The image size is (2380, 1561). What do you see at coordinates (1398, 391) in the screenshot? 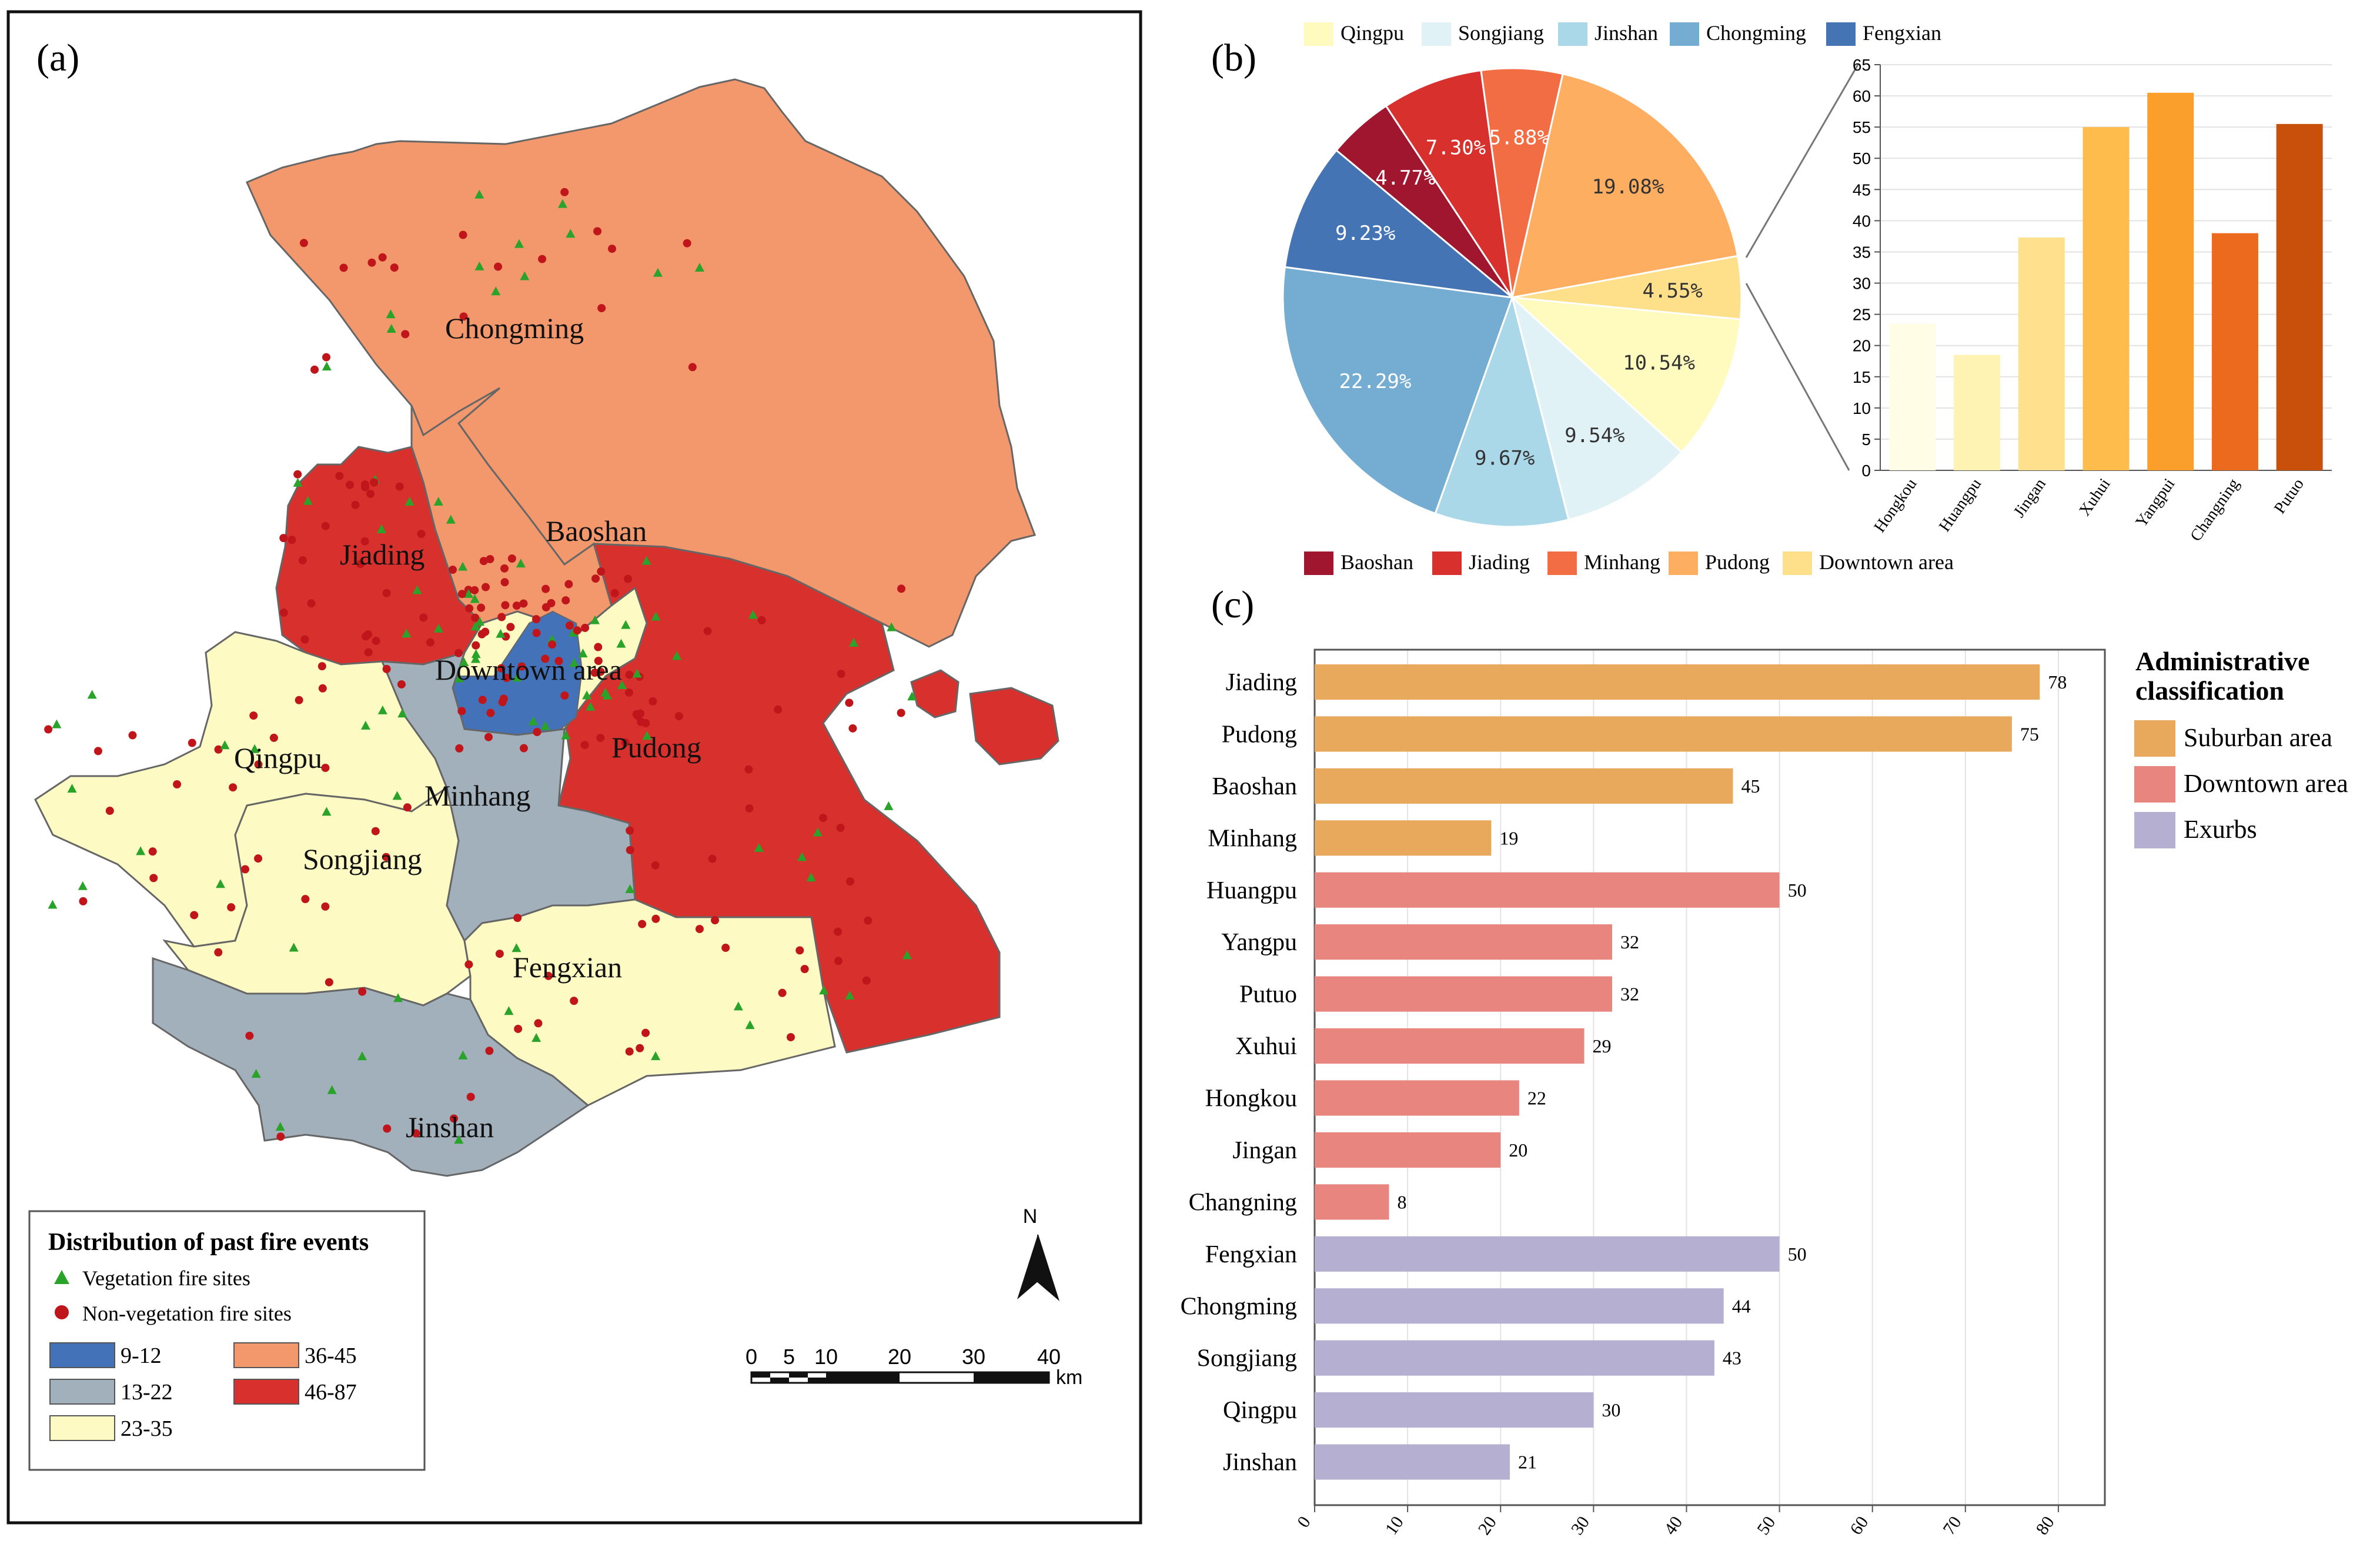
I see `pie-slice-chongming` at bounding box center [1398, 391].